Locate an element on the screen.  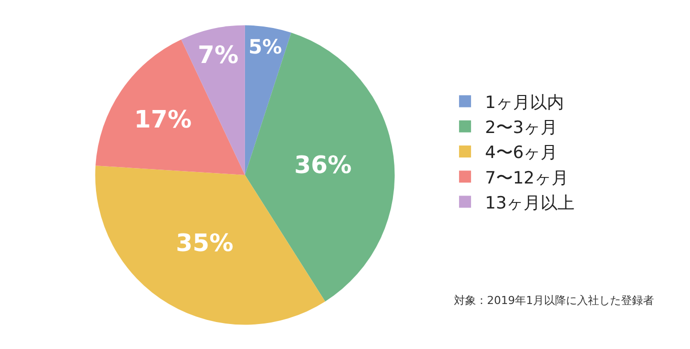
legend-label: 2〜3ヶ月 is located at coordinates (521, 128).